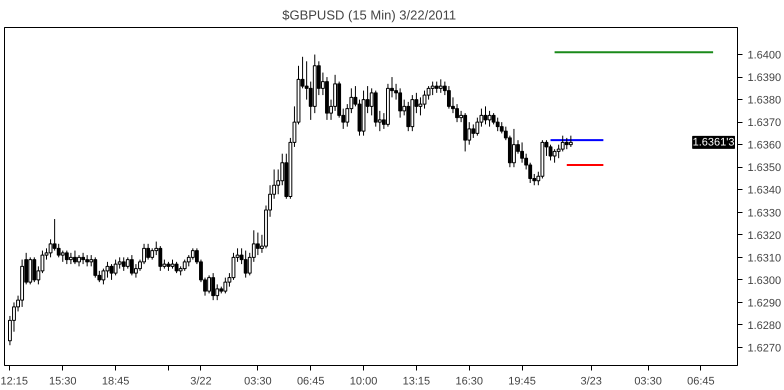 The image size is (784, 390). I want to click on x-tick-label: 16:30, so click(469, 382).